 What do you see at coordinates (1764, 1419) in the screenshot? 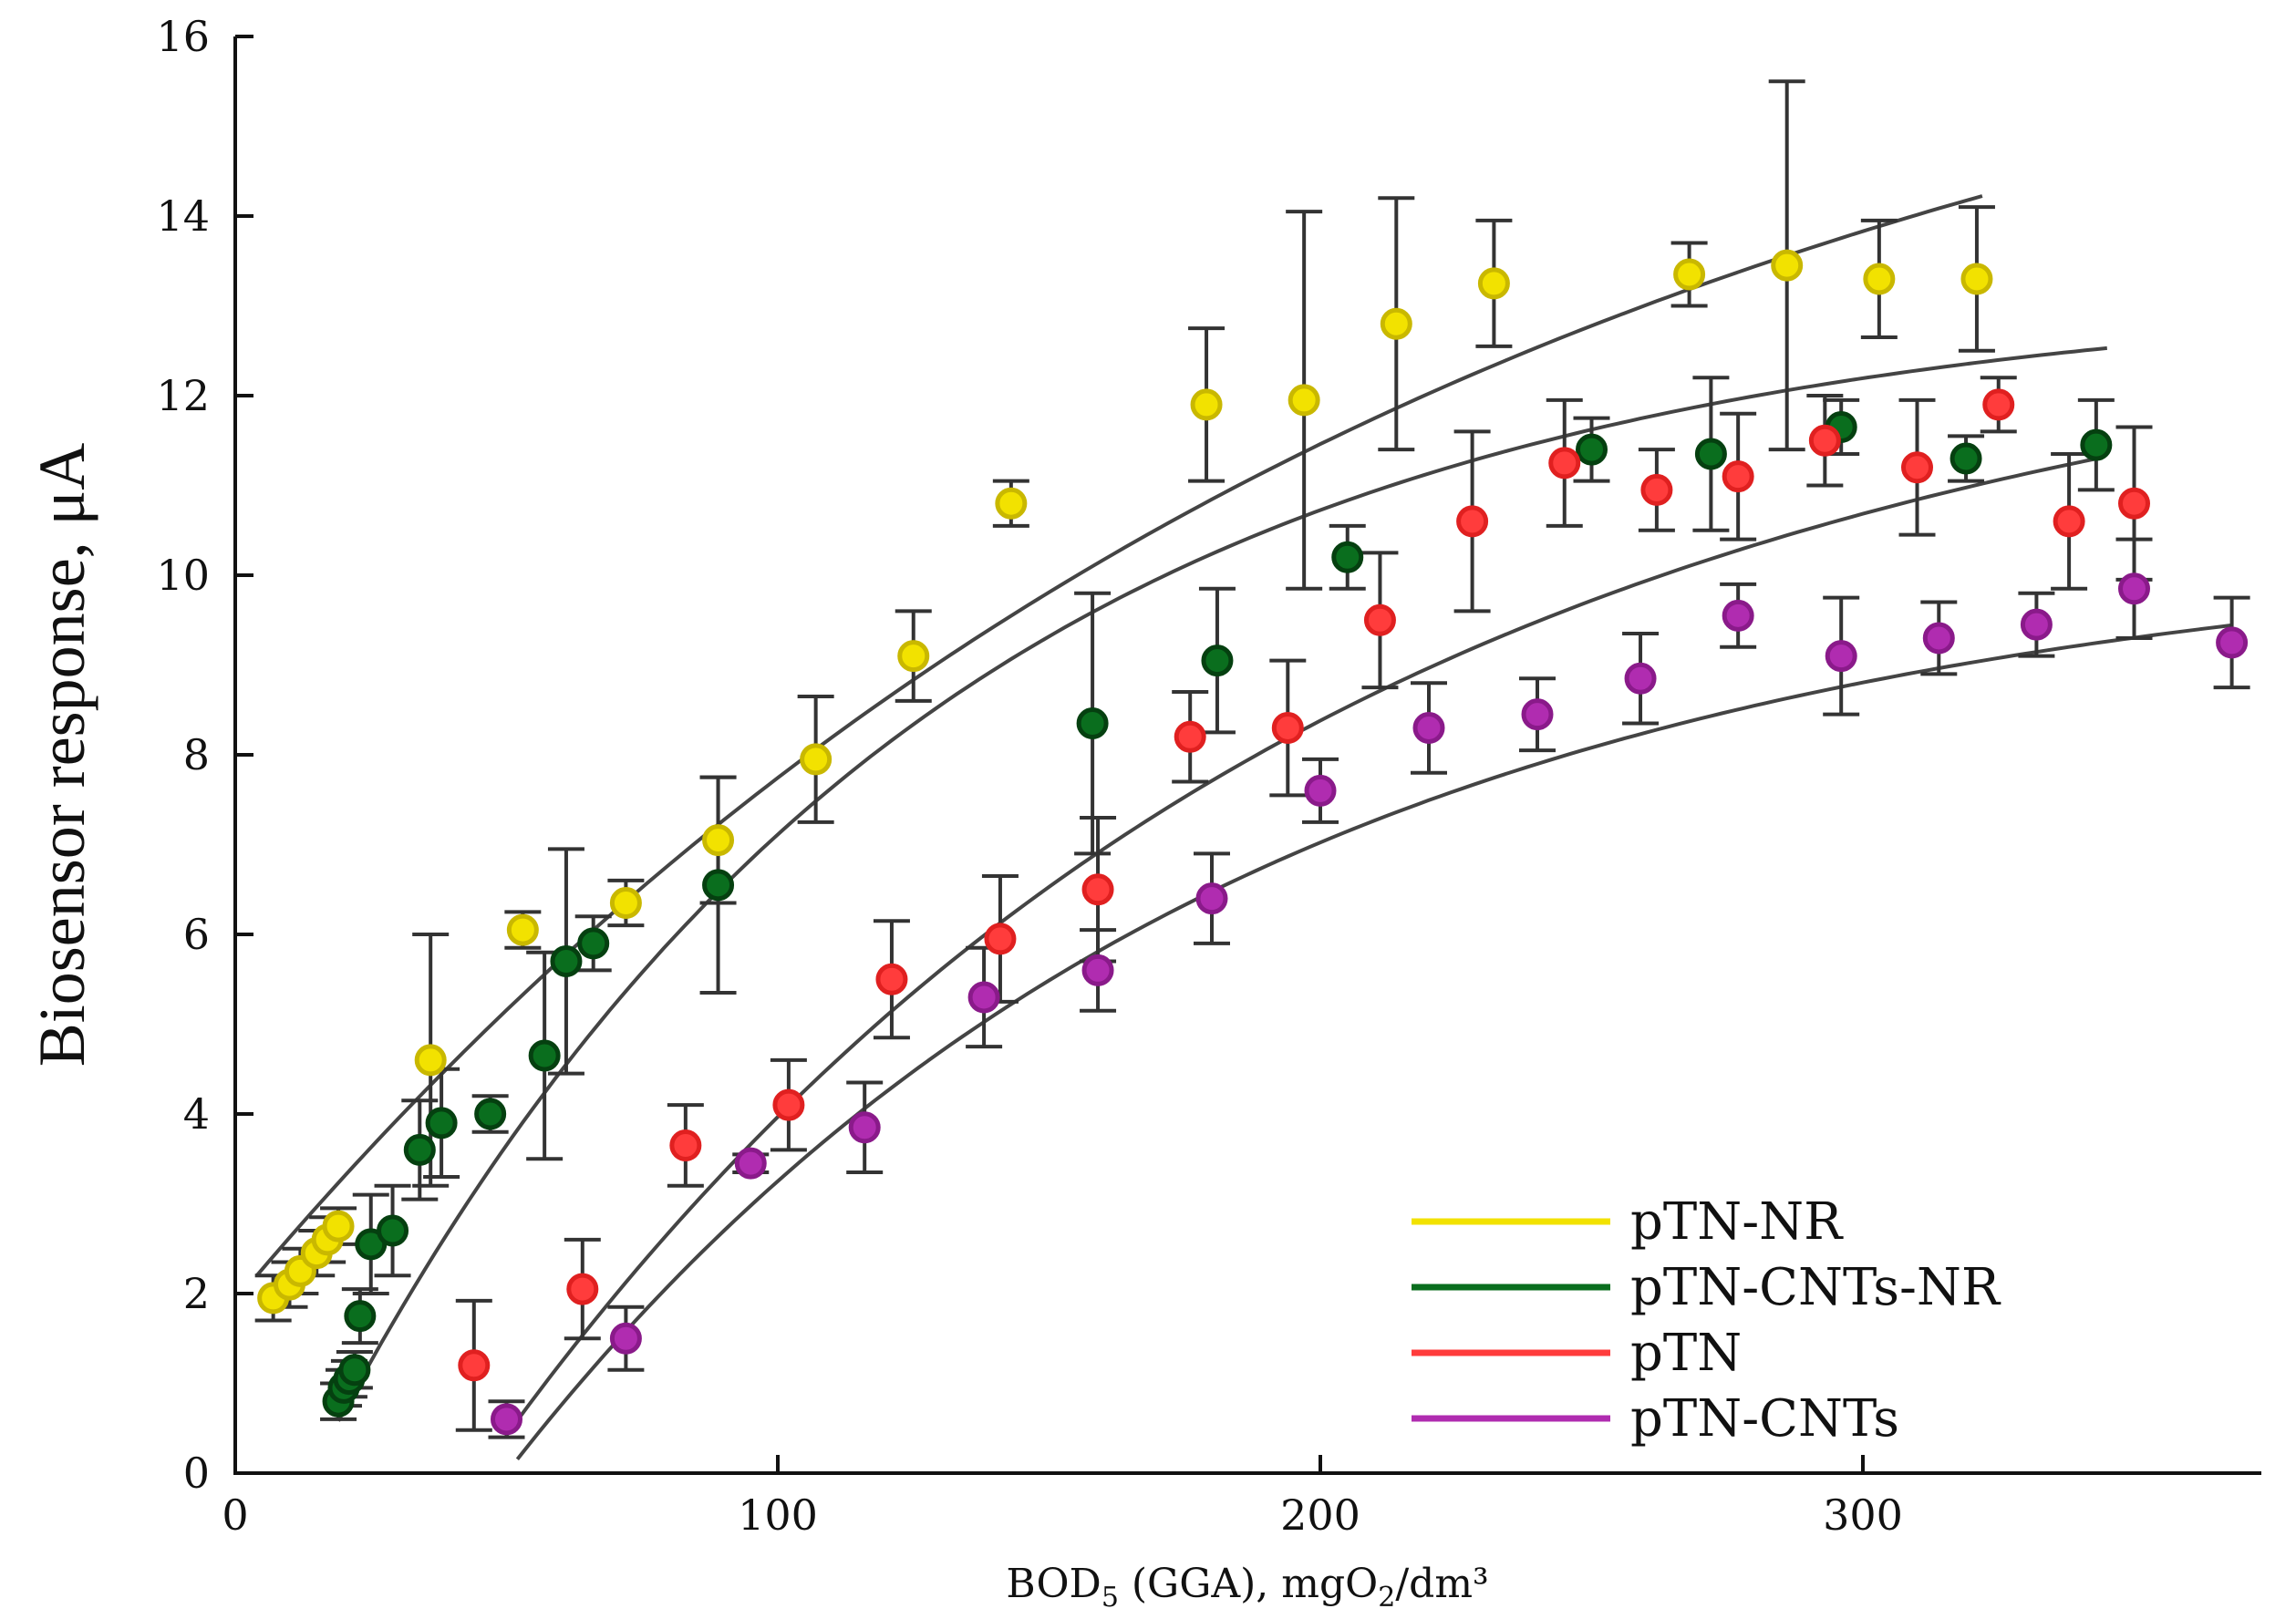
I see `legend-label: pTN-CNTs` at bounding box center [1764, 1419].